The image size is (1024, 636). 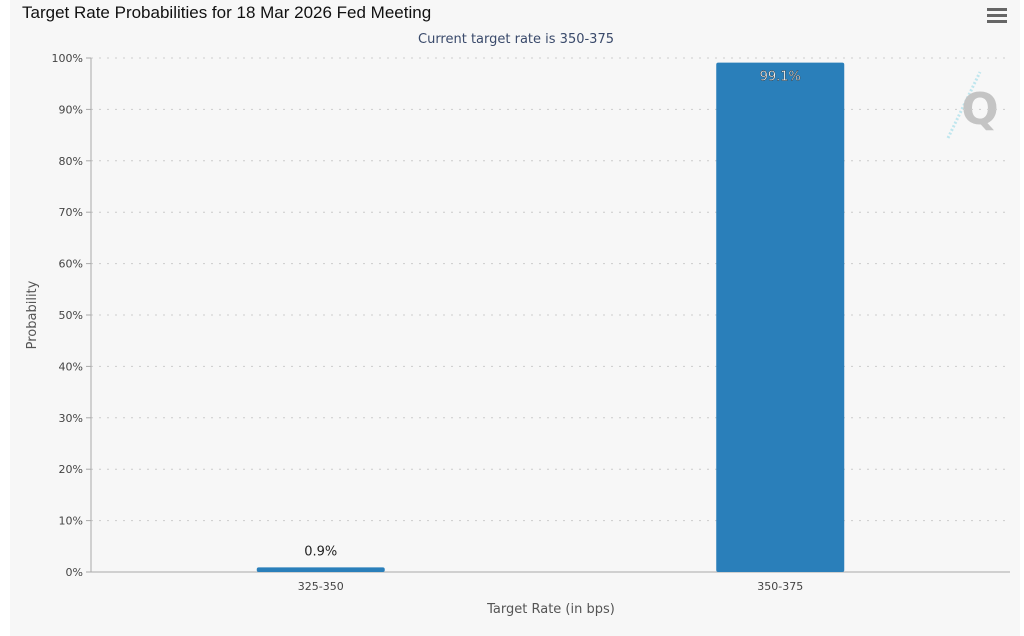 I want to click on hamburger-menu-icon, so click(x=997, y=16).